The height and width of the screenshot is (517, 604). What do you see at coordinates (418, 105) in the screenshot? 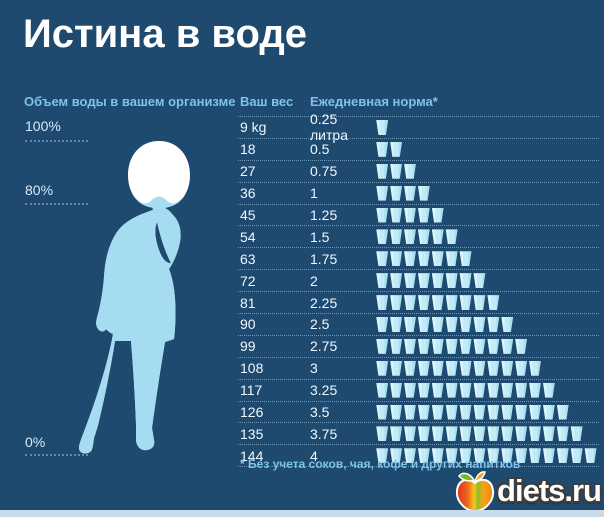
I see `table-header: Ваш вес Ежедневная норма*` at bounding box center [418, 105].